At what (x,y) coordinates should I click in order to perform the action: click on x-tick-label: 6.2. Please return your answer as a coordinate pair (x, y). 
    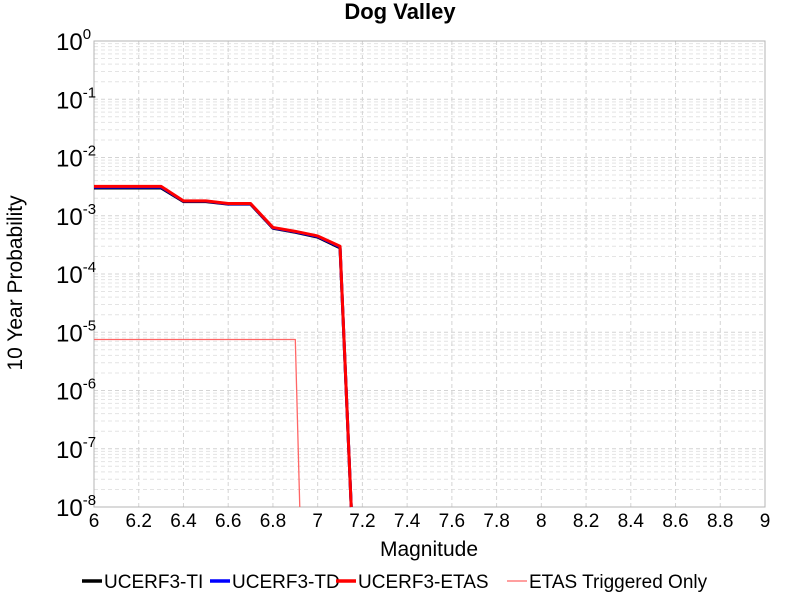
    Looking at the image, I should click on (139, 521).